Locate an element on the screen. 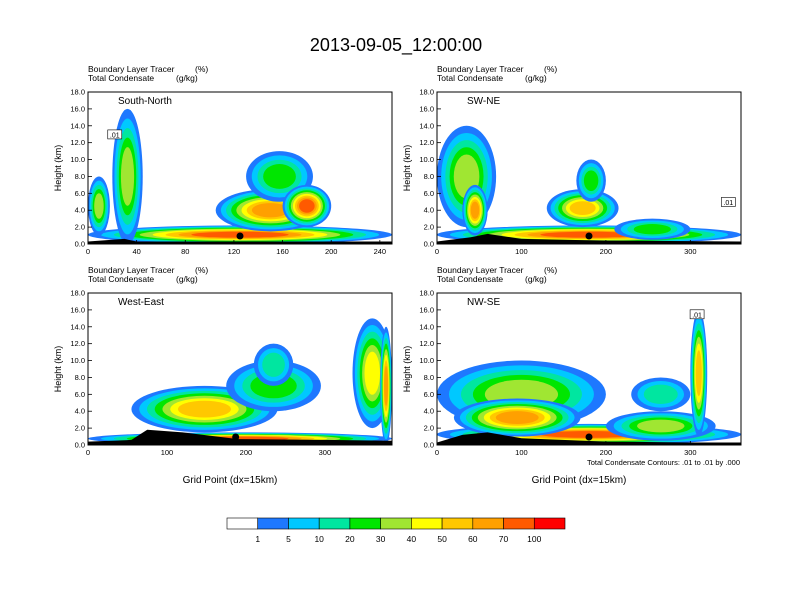 This screenshot has height=612, width=792. panel-label: SW-NE is located at coordinates (483, 101).